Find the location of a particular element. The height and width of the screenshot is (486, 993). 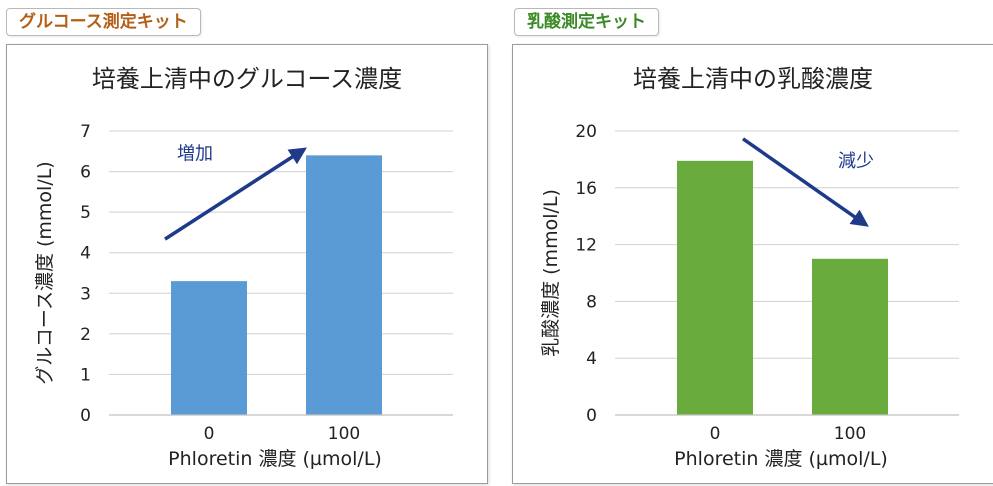

lactate-trend-annotation: 減少 is located at coordinates (856, 161).